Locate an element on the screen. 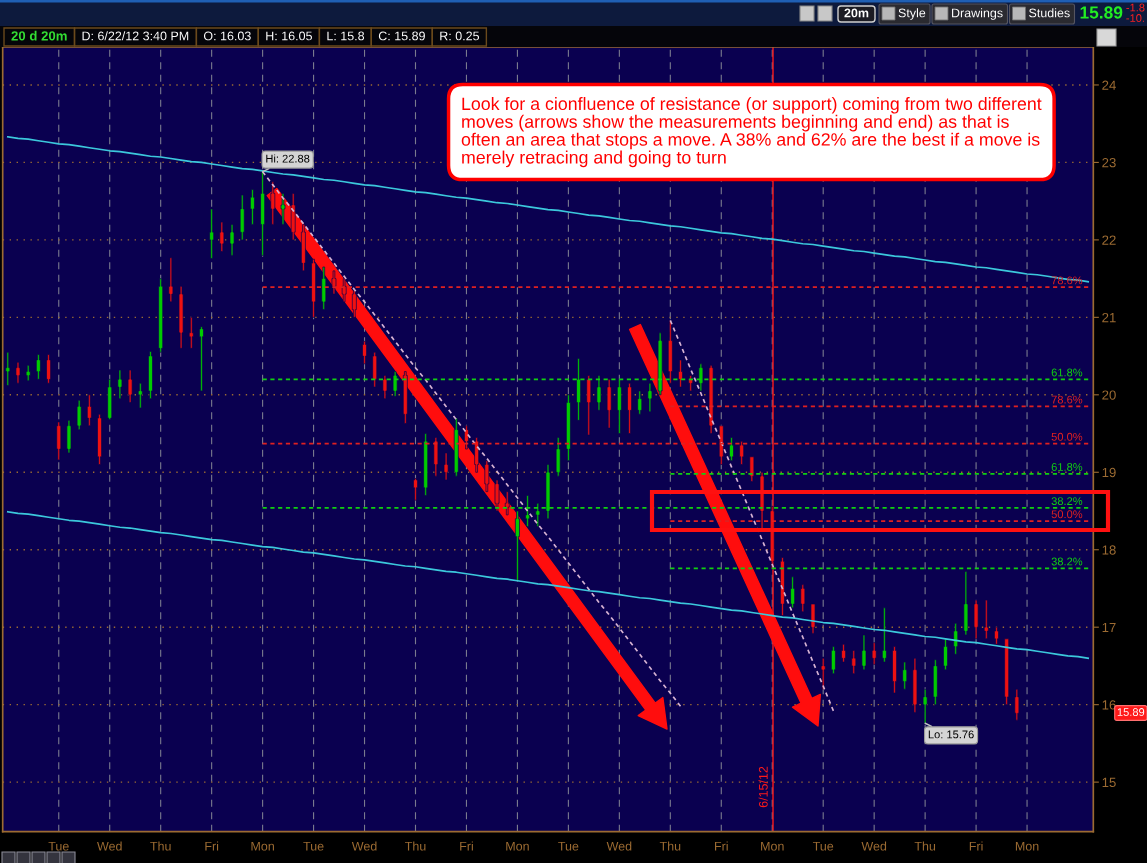 The width and height of the screenshot is (1147, 863). annotation: 6/15/12 is located at coordinates (763, 787).